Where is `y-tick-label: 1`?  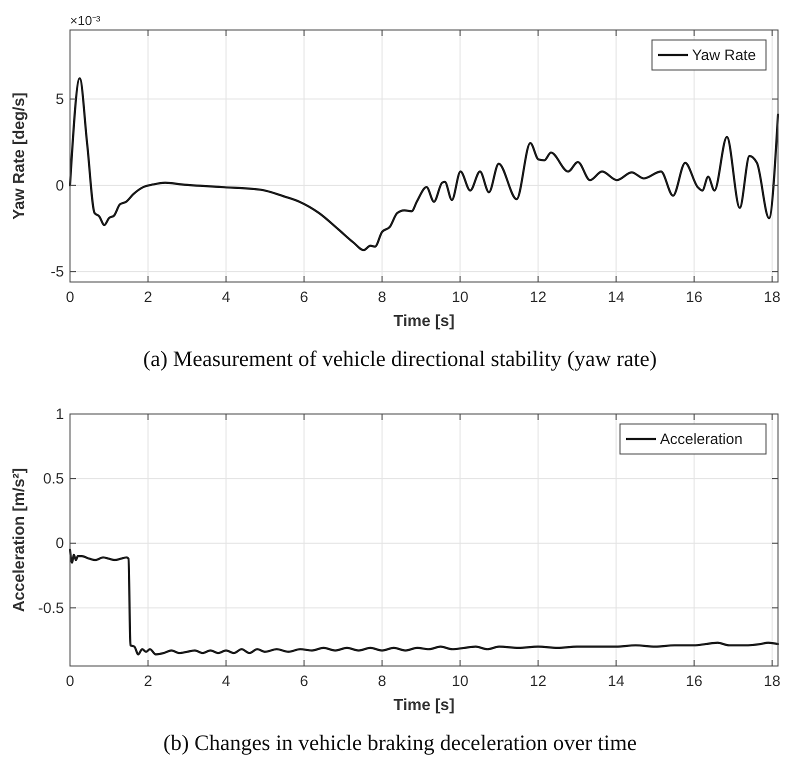
y-tick-label: 1 is located at coordinates (60, 414).